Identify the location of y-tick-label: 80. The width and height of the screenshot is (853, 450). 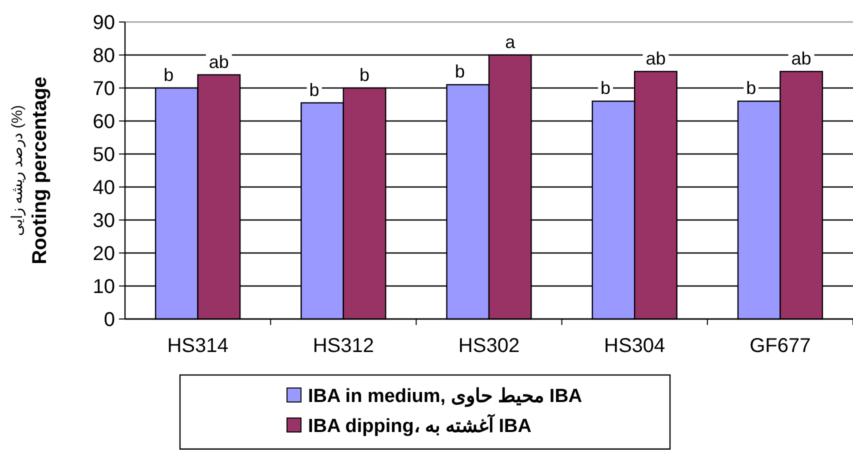
(103, 56).